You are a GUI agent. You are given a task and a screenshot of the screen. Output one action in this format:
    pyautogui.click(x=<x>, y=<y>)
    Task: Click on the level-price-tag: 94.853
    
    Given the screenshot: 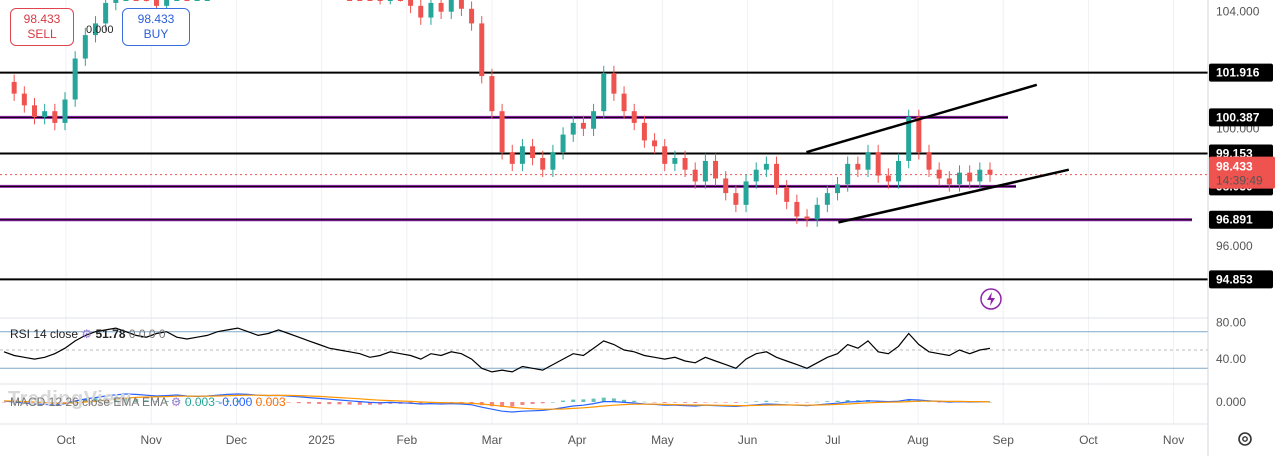 What is the action you would take?
    pyautogui.click(x=1241, y=279)
    